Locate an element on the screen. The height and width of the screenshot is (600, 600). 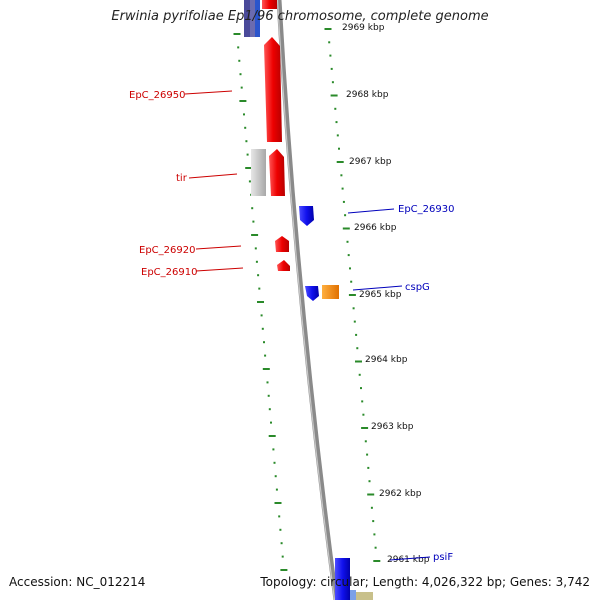
tick-label: 2965 kbp is located at coordinates (380, 295).